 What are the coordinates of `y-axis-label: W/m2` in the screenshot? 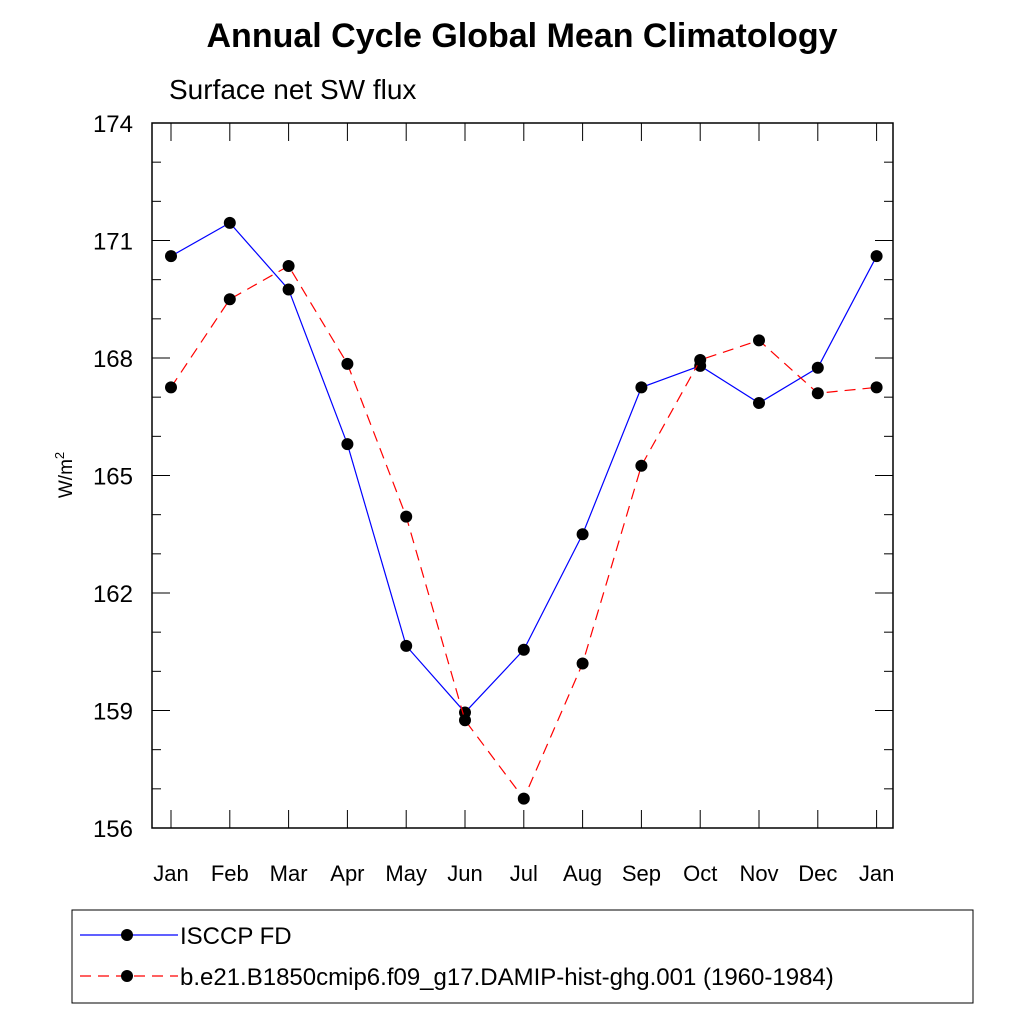 It's located at (64, 475).